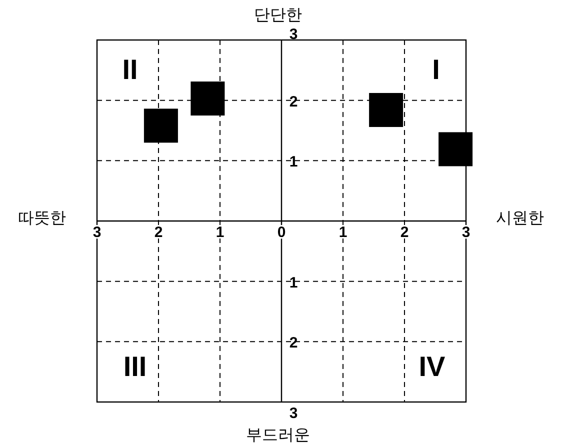 Image resolution: width=563 pixels, height=446 pixels. What do you see at coordinates (278, 435) in the screenshot?
I see `text: 부드러운` at bounding box center [278, 435].